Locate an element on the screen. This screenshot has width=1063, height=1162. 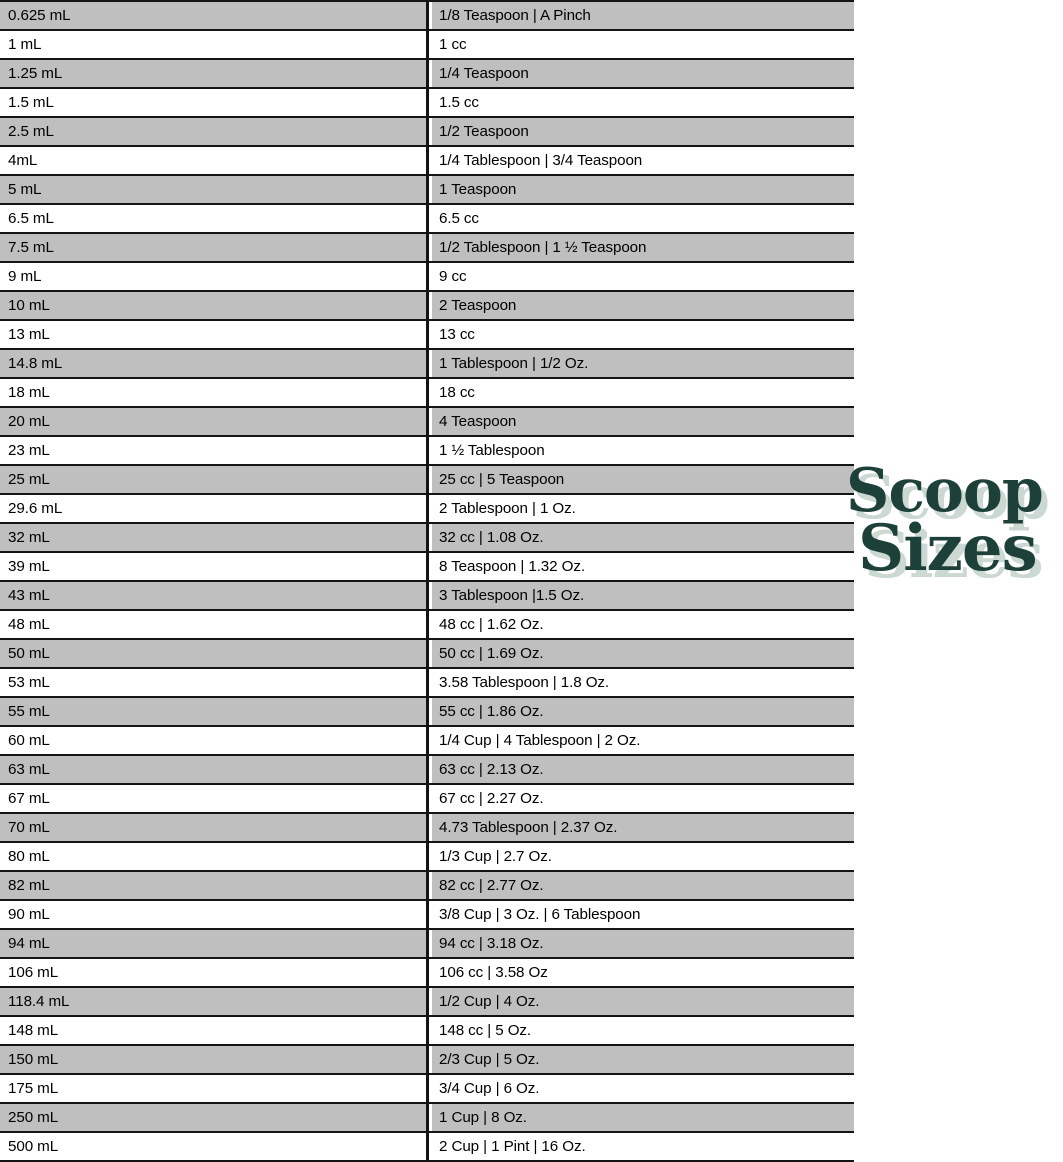
table-row: 2.5 mL 1/2 Teaspoon is located at coordinates (427, 131).